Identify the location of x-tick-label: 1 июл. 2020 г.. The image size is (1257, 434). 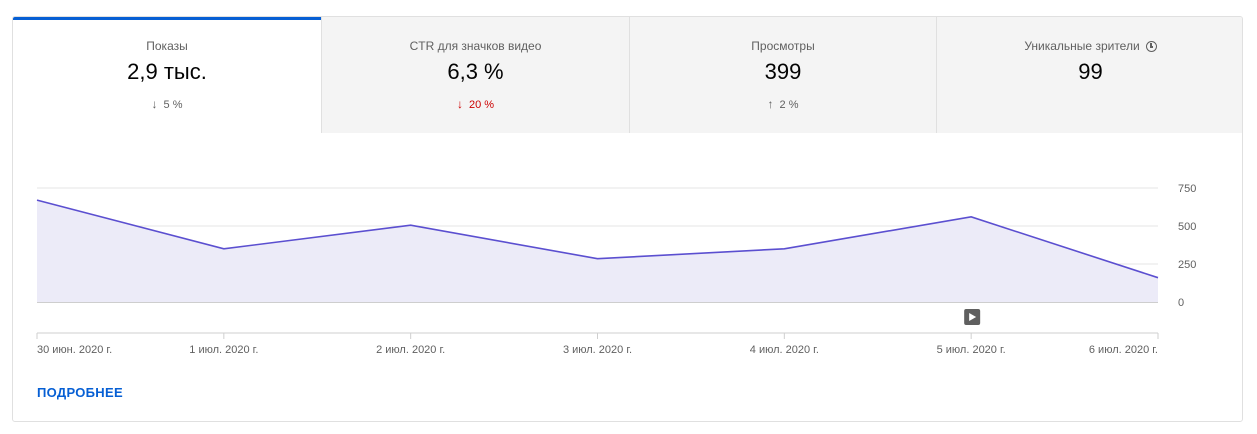
(223, 350).